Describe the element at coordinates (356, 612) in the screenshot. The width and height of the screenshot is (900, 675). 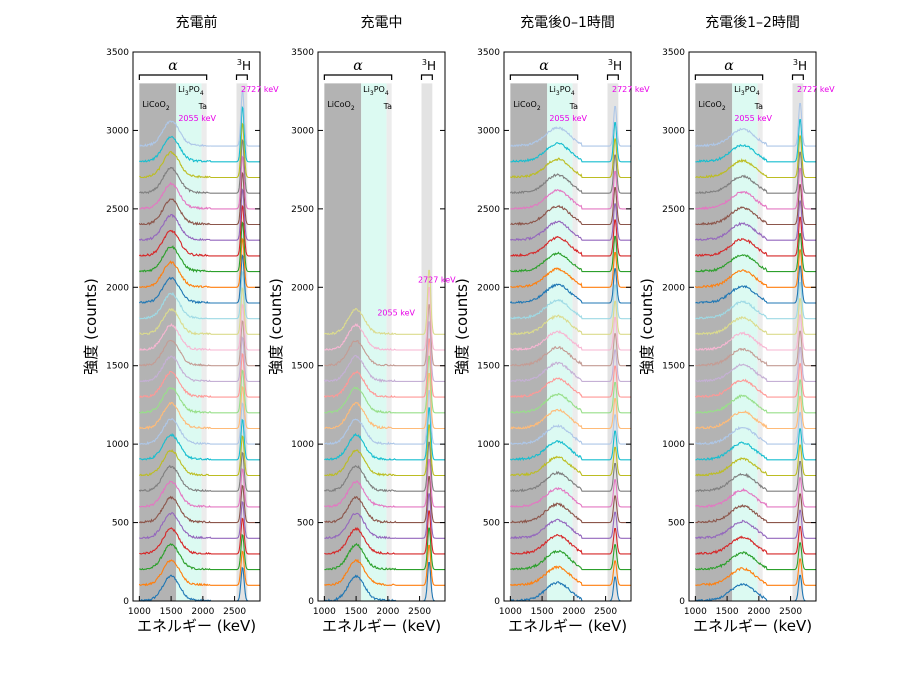
I see `x-tick-label: 1500` at that location.